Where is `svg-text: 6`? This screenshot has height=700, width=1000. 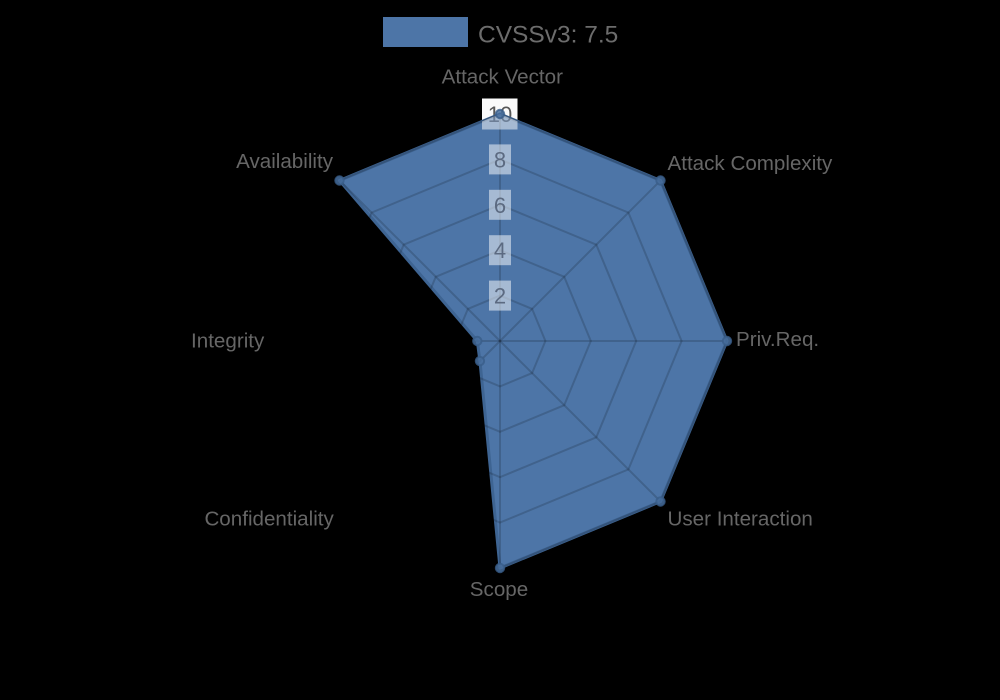 svg-text: 6 is located at coordinates (500, 205).